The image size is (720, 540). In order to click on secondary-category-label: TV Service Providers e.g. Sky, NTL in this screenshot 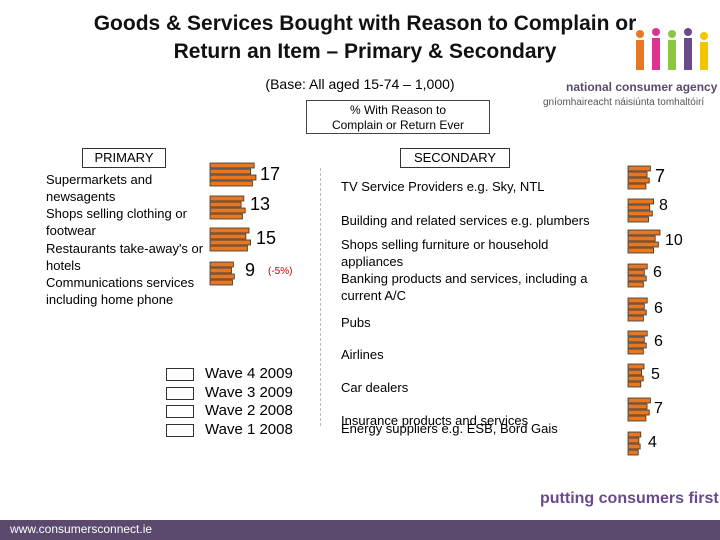, I will do `click(443, 186)`.